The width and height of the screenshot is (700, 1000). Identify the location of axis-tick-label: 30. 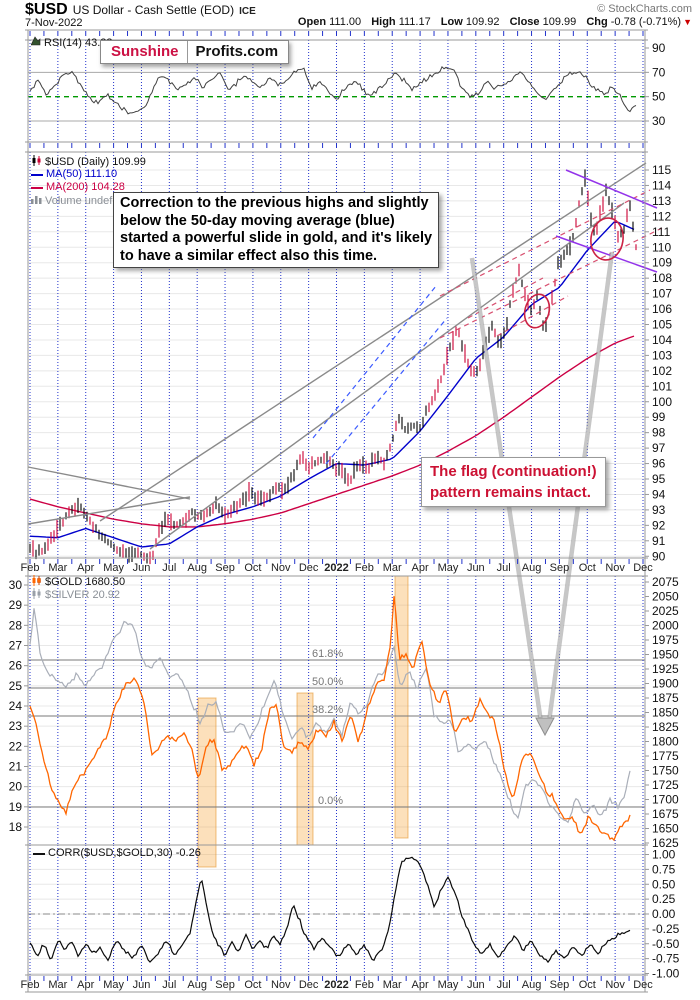
(659, 121).